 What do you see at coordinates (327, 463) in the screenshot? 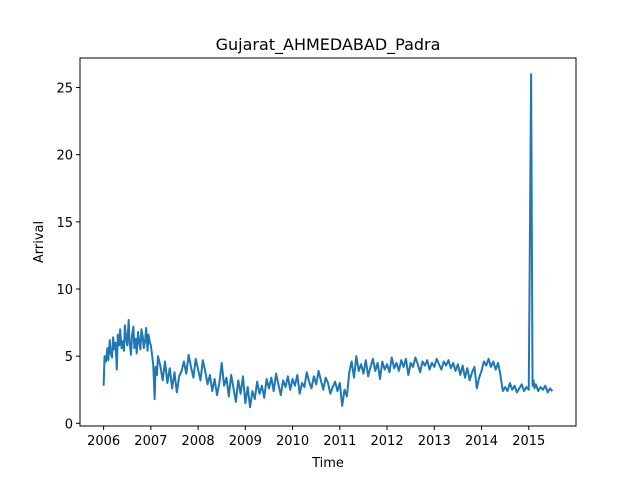
I see `x-axis-label: Time` at bounding box center [327, 463].